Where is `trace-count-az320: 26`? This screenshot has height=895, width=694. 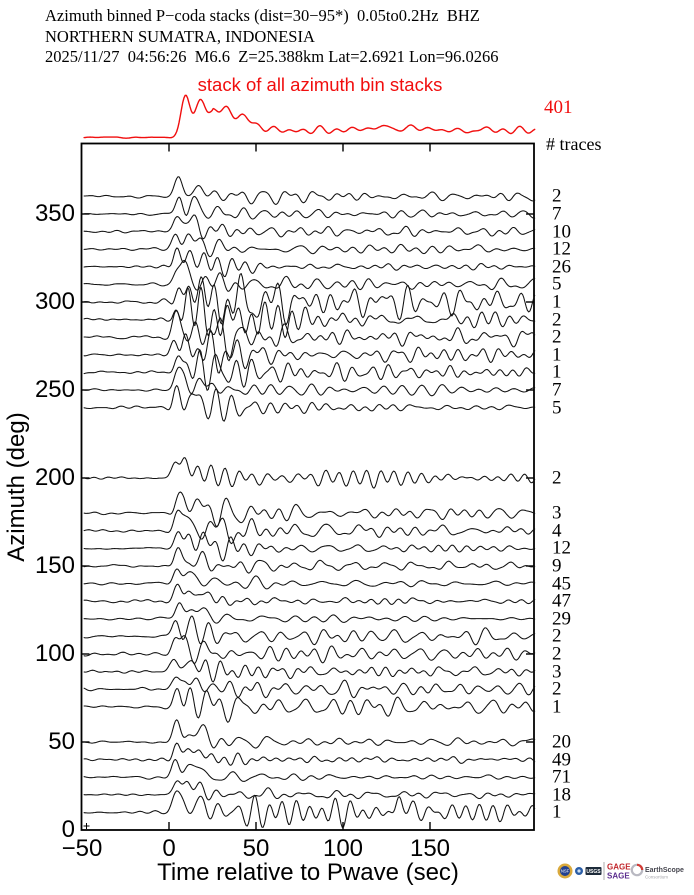 trace-count-az320: 26 is located at coordinates (561, 267).